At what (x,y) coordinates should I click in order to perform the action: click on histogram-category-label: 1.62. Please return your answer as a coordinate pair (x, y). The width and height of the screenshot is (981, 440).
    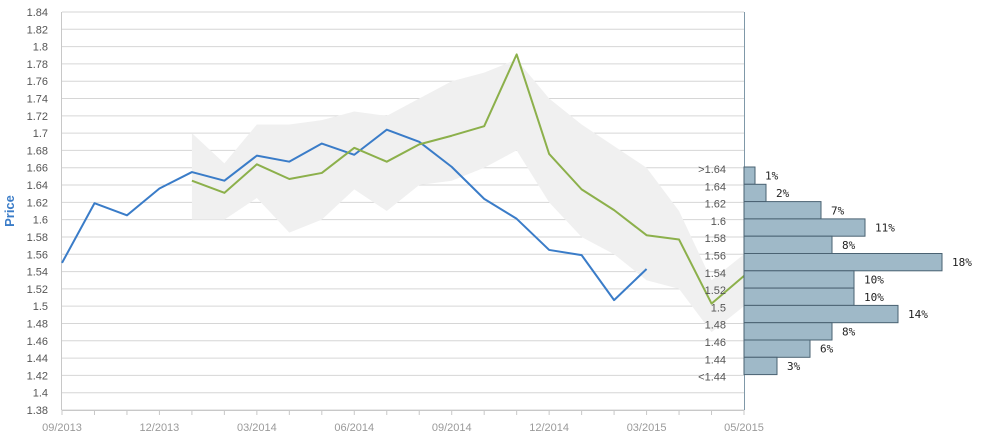
    Looking at the image, I should click on (715, 205).